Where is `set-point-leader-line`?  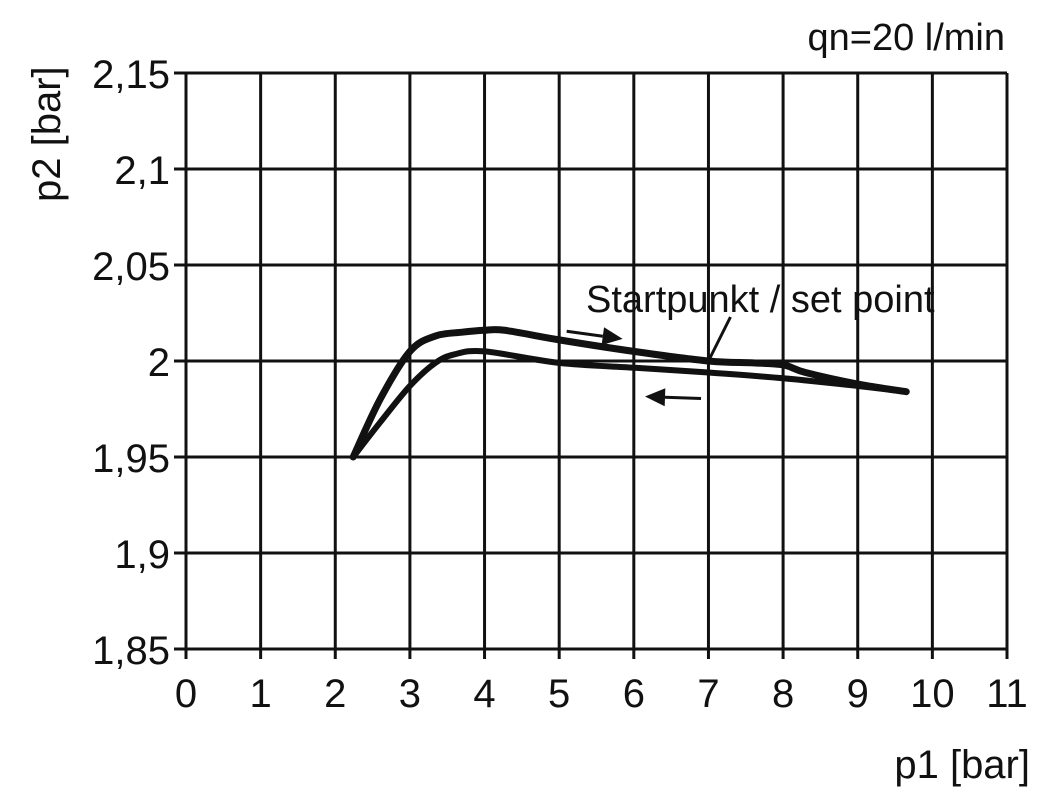
set-point-leader-line is located at coordinates (719, 339).